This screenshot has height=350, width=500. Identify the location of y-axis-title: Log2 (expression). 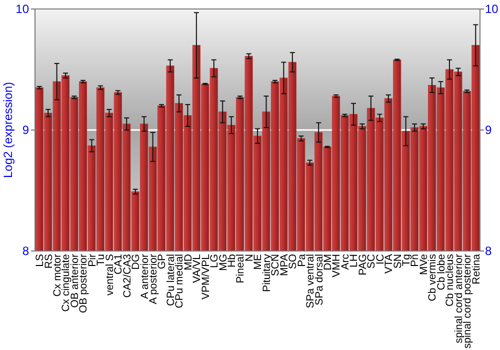
(8, 130).